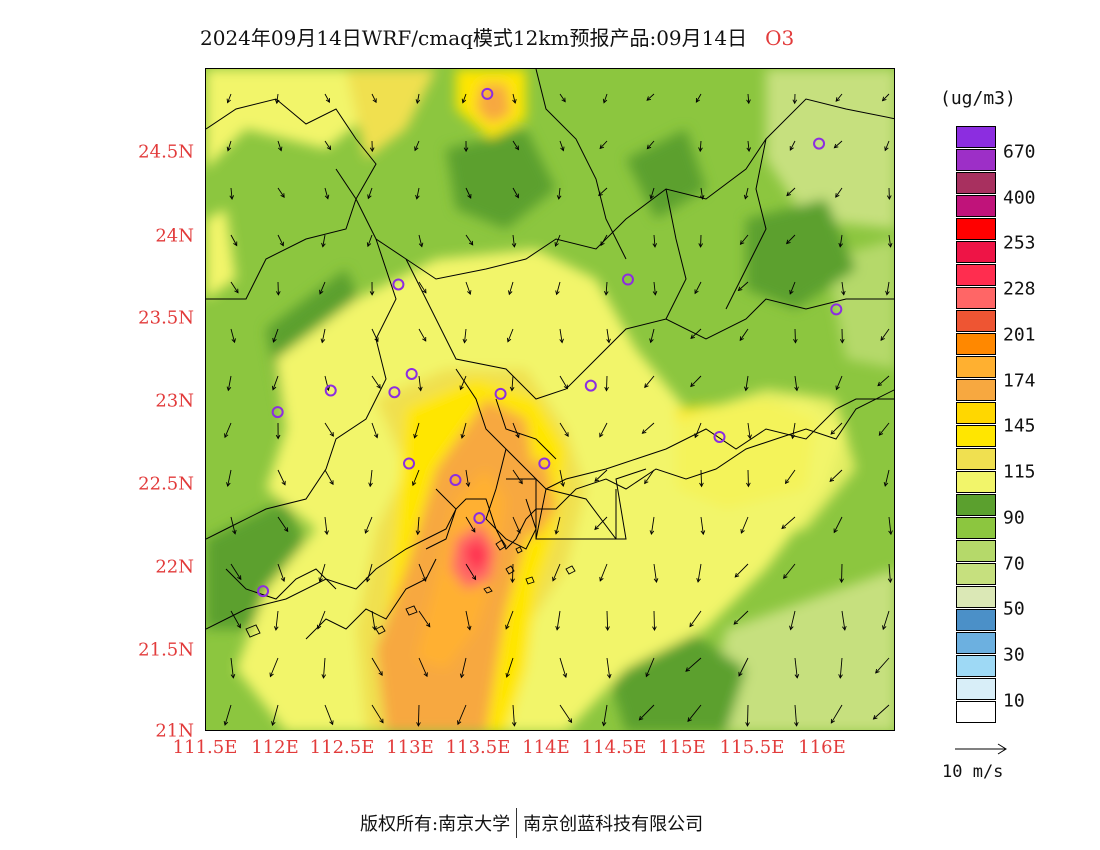 Image resolution: width=1100 pixels, height=850 pixels. What do you see at coordinates (546, 747) in the screenshot?
I see `lon-tick: 114E` at bounding box center [546, 747].